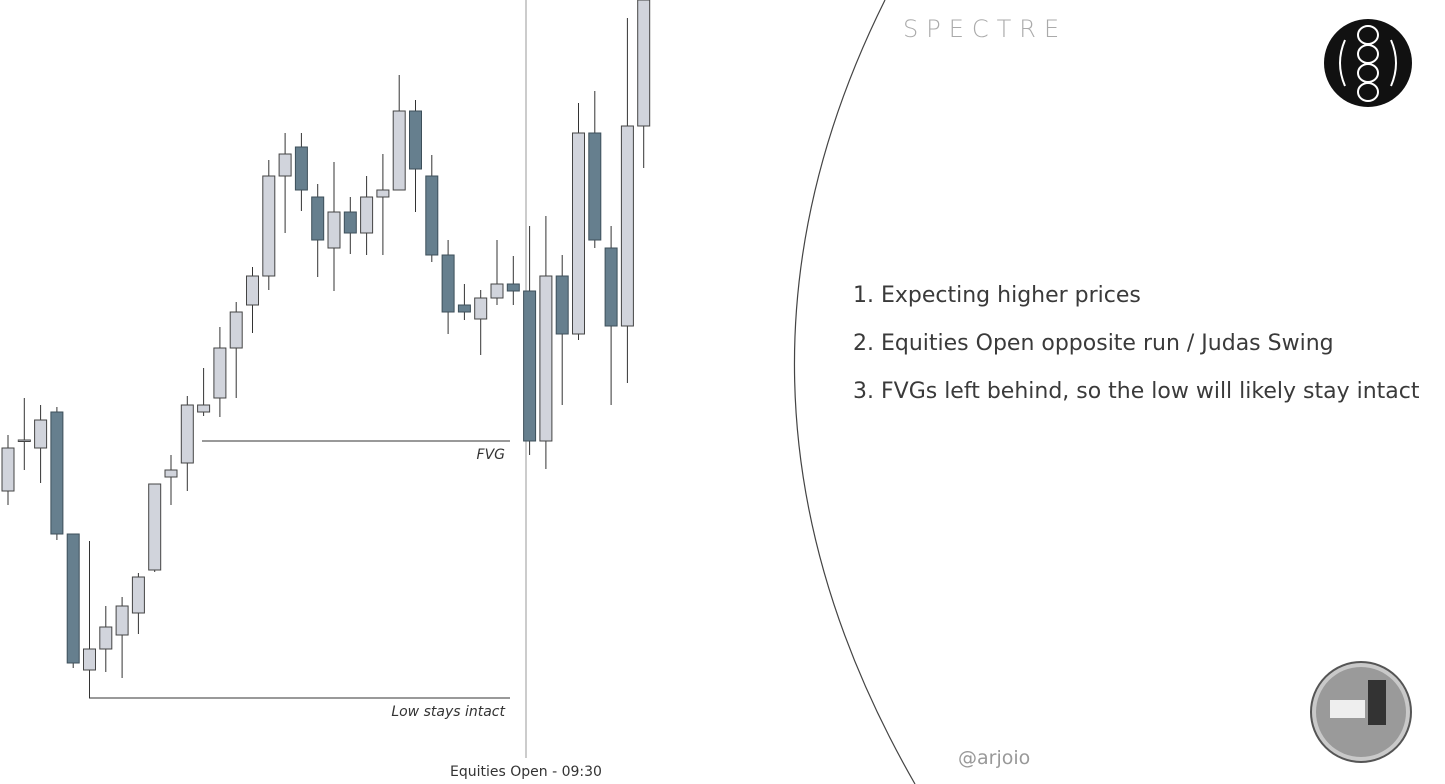  What do you see at coordinates (491, 455) in the screenshot?
I see `level-label: FVG` at bounding box center [491, 455].